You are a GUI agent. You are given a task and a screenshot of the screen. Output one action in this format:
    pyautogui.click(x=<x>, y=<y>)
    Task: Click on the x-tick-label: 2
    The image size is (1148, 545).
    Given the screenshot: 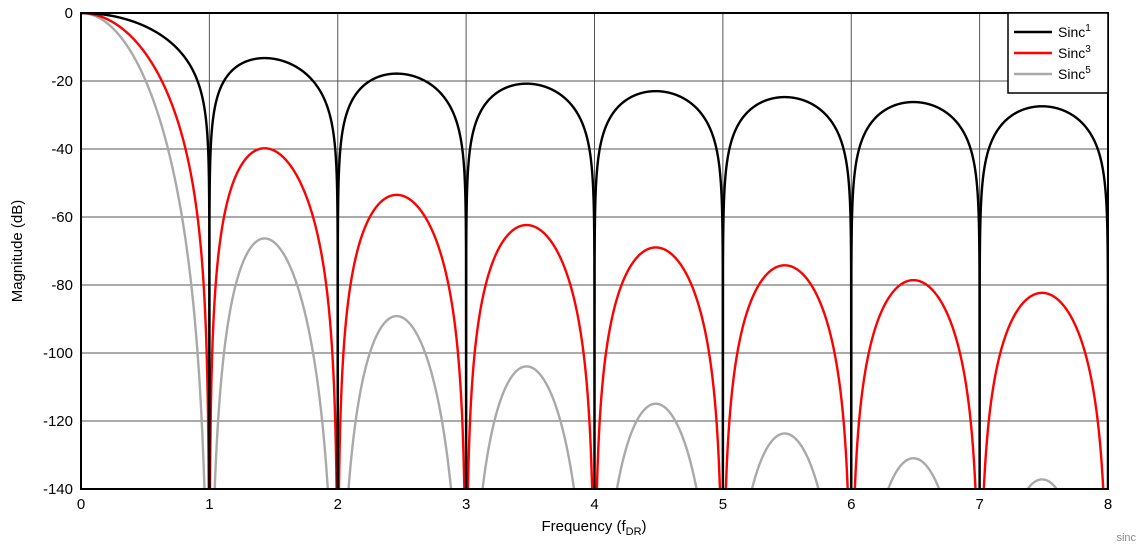 What is the action you would take?
    pyautogui.click(x=338, y=504)
    